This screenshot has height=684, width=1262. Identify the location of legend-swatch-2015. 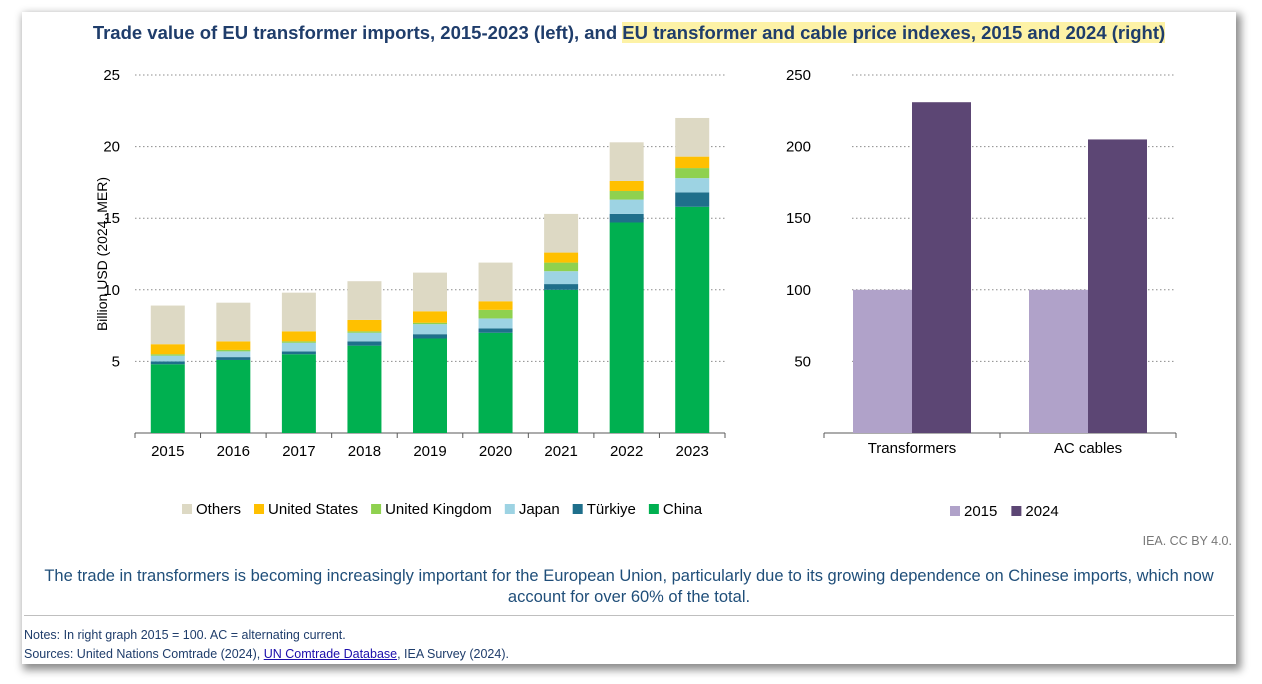
(955, 511).